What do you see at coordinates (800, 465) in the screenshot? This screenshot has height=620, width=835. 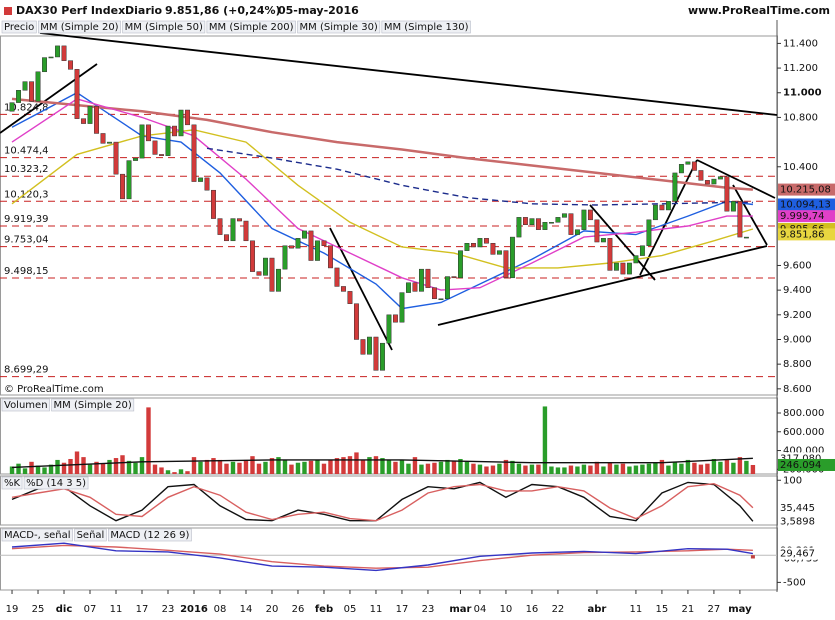 I see `value-box-label: 246.094` at bounding box center [800, 465].